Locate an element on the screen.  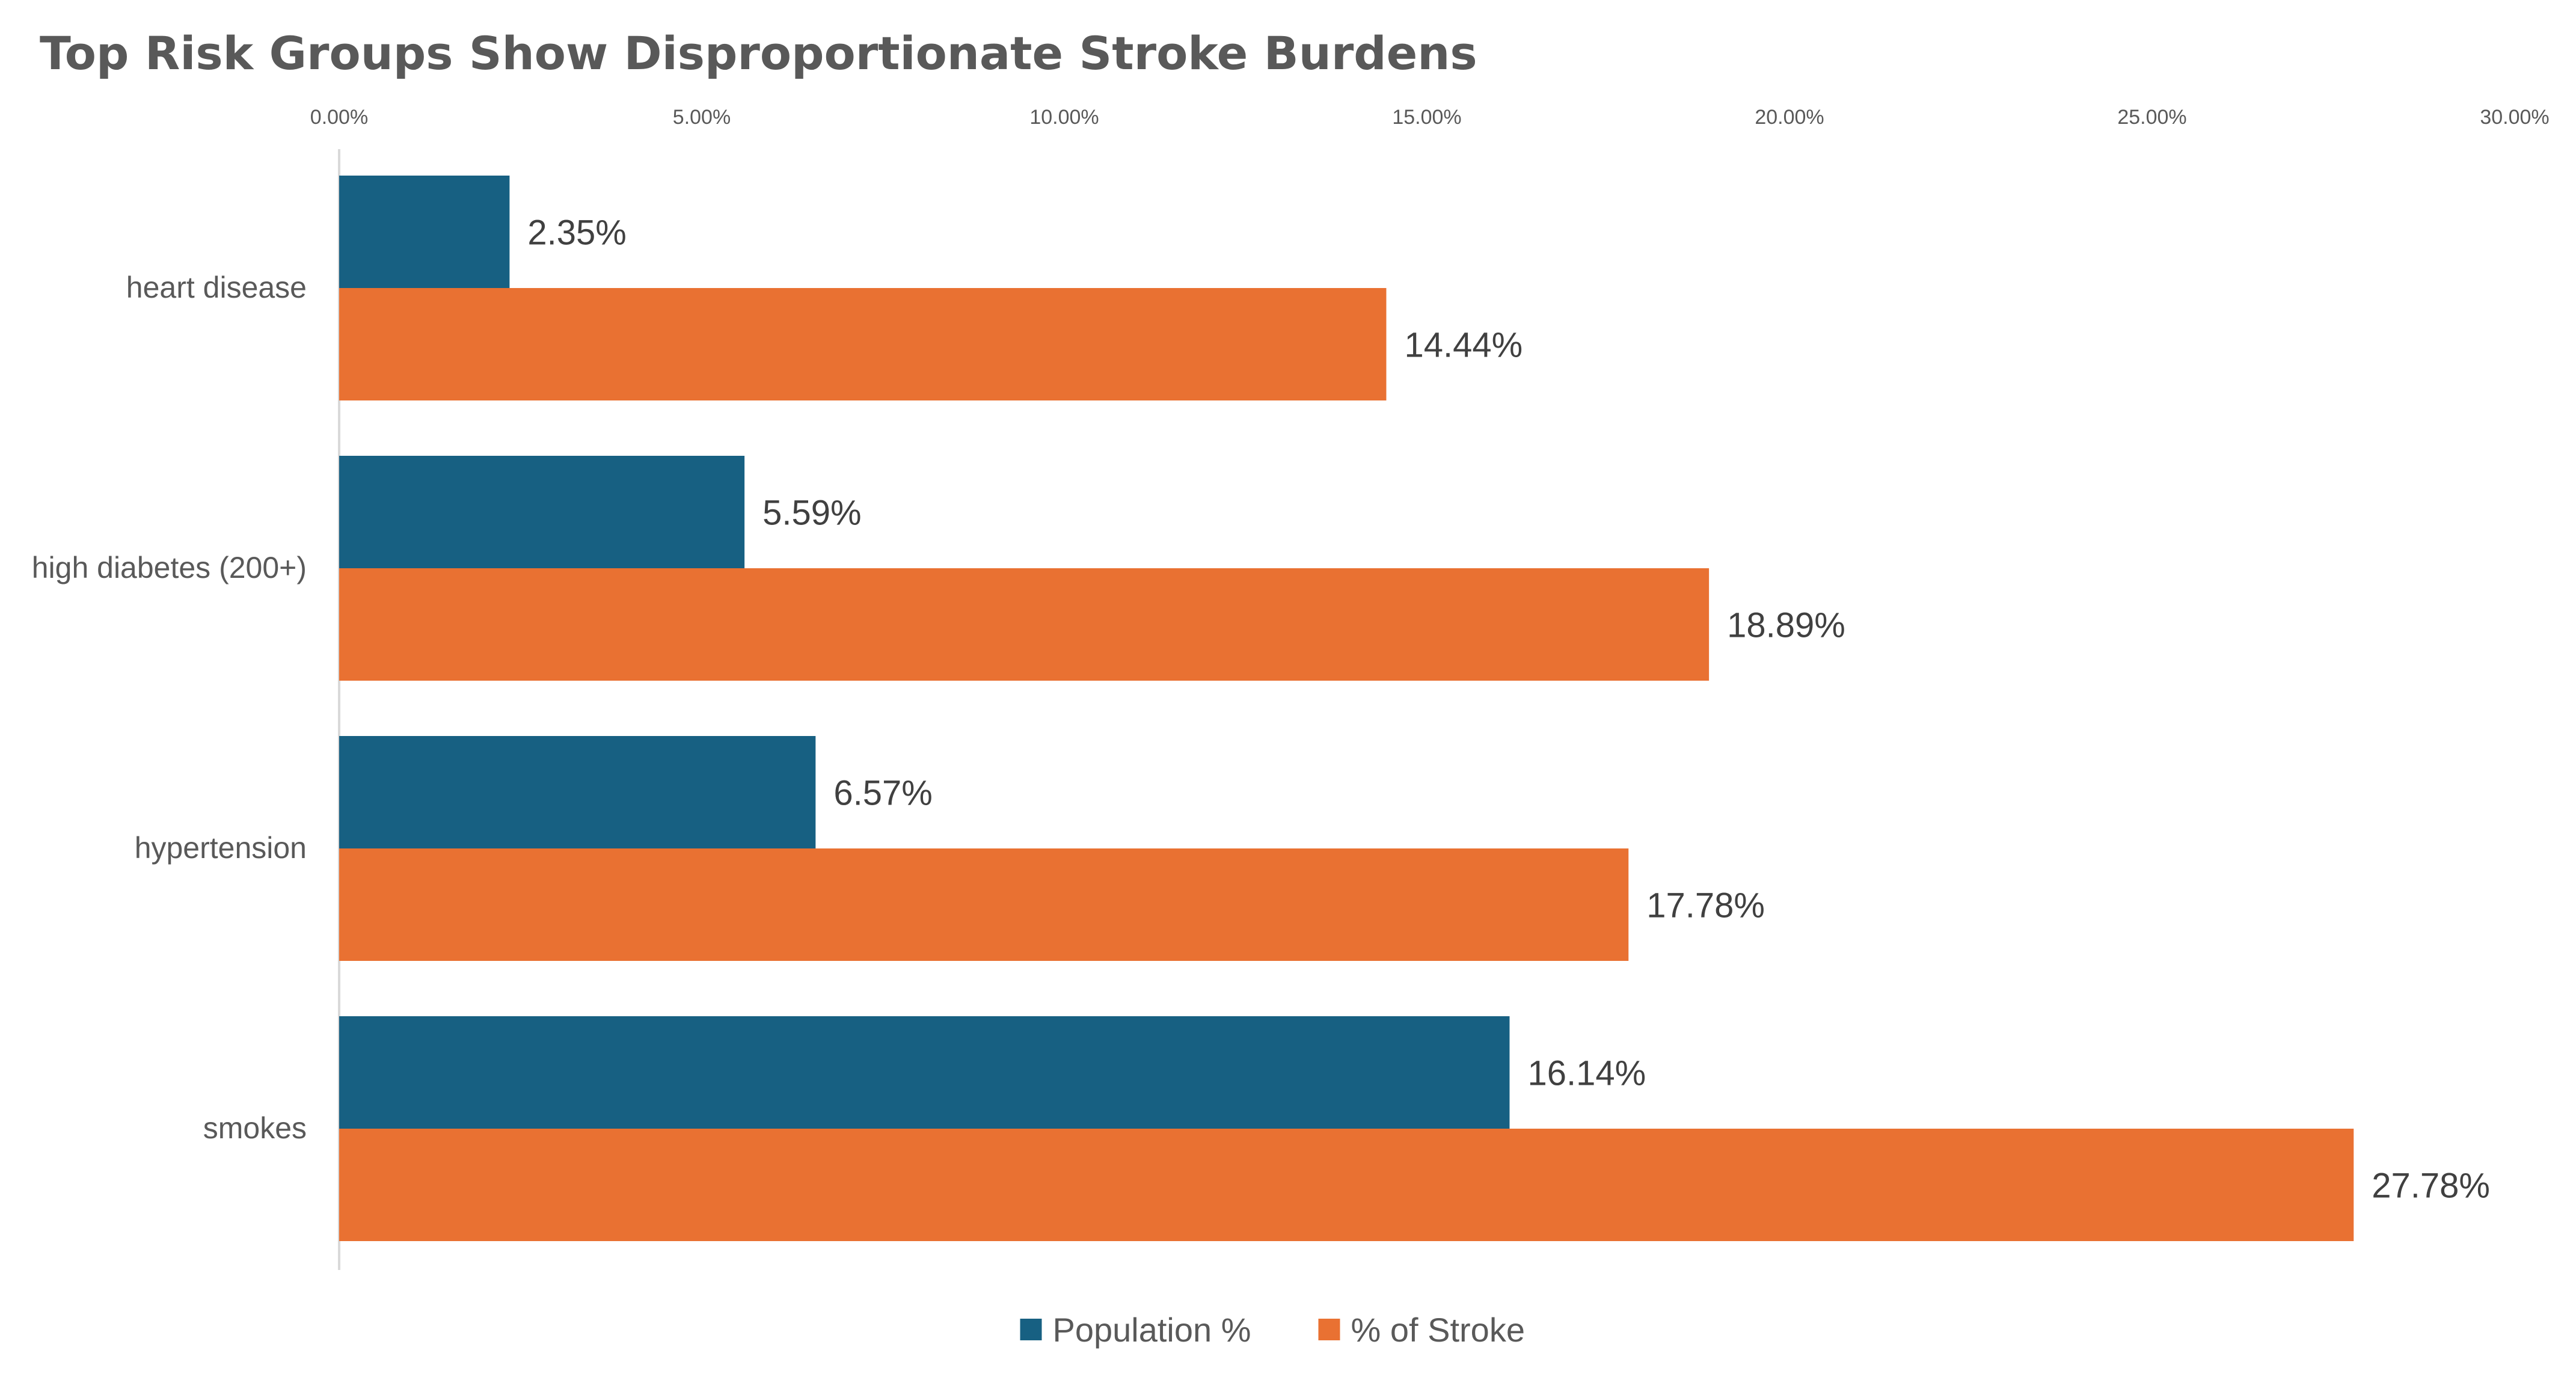
data-label: 17.78% is located at coordinates (1705, 905).